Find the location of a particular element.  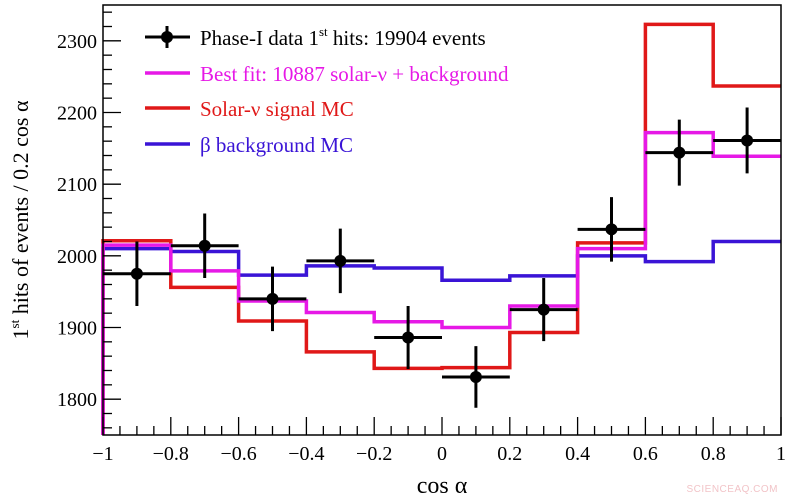

x-tick-label: −0.8 is located at coordinates (171, 454).